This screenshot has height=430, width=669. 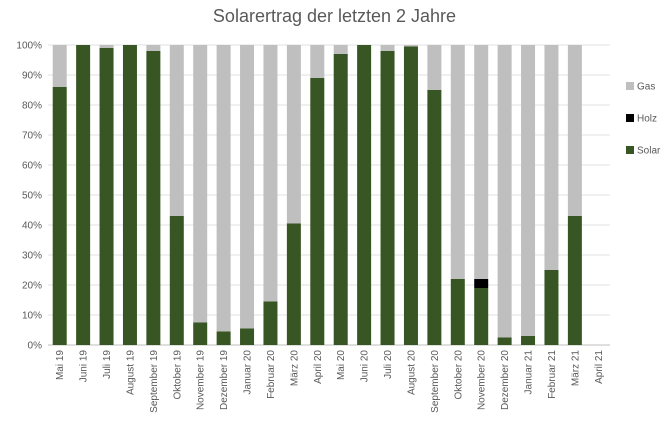 What do you see at coordinates (224, 380) in the screenshot?
I see `x-tick-label: Dezember 19` at bounding box center [224, 380].